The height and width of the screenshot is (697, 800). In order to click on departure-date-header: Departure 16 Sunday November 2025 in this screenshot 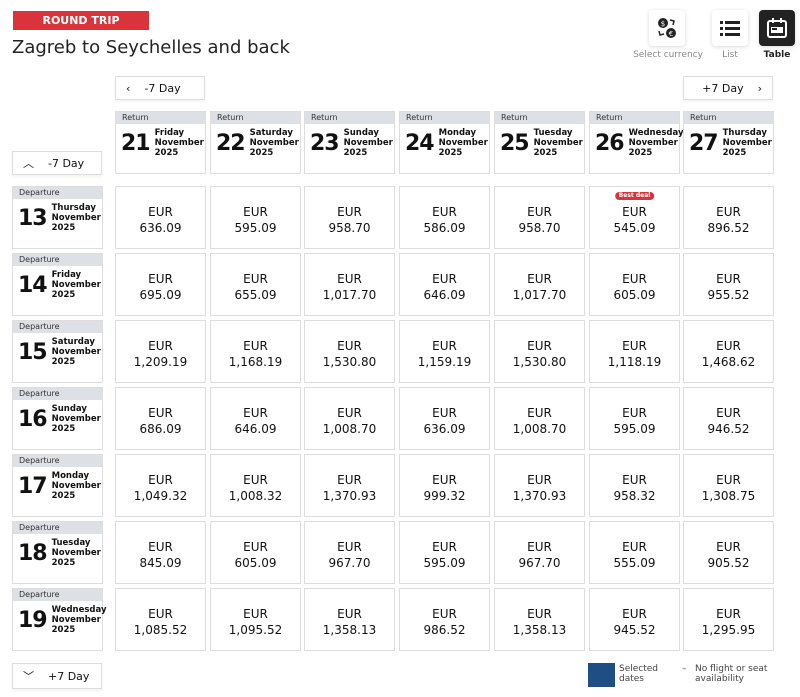, I will do `click(57, 418)`.